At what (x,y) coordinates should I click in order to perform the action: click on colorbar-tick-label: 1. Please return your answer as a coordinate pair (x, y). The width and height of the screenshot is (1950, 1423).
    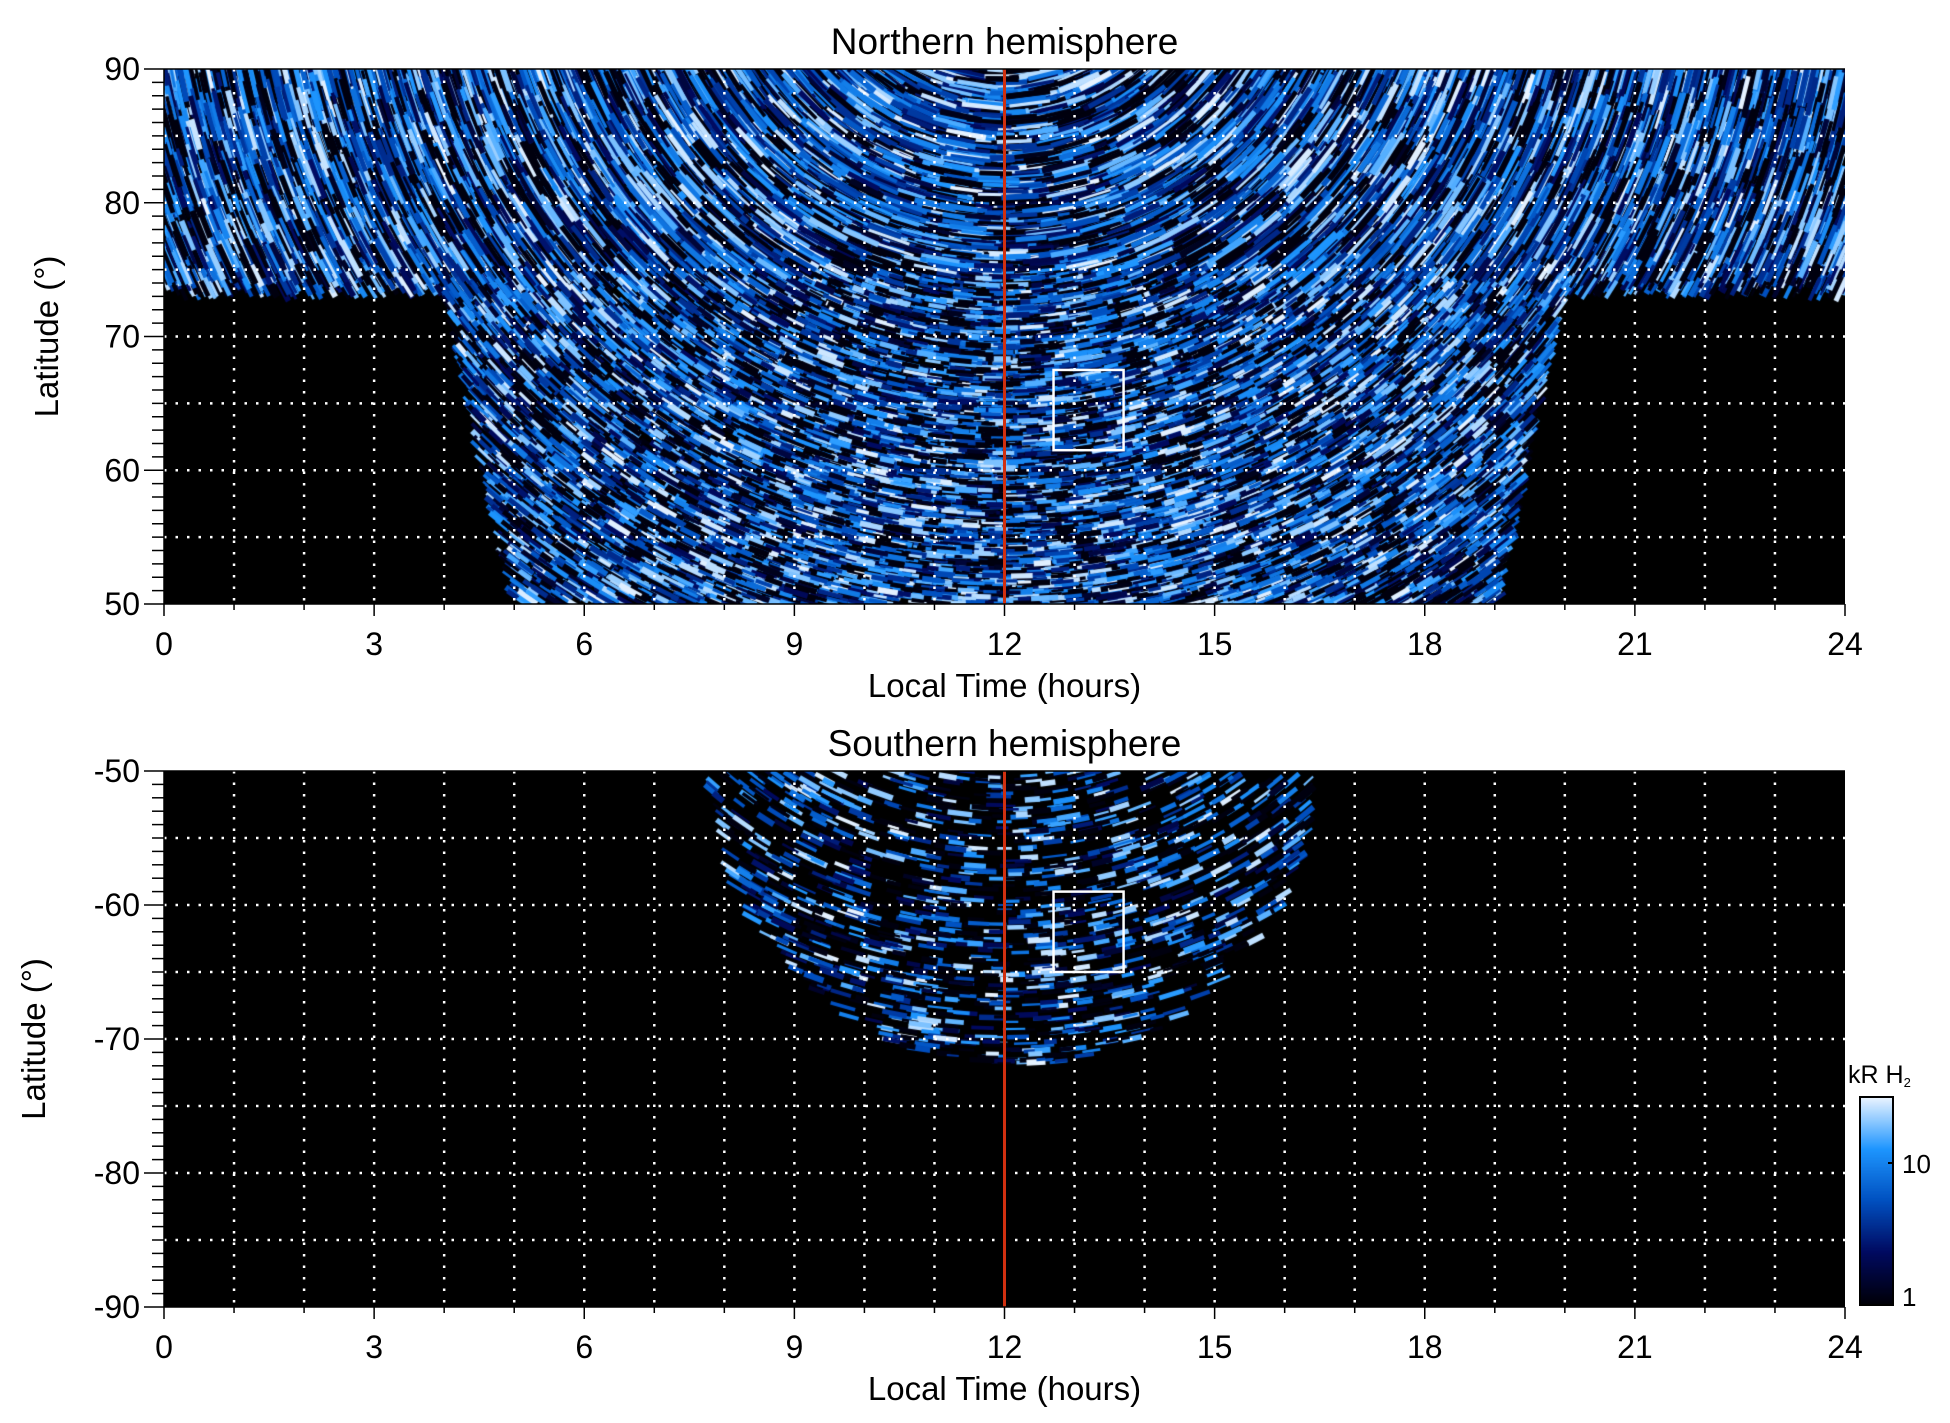
    Looking at the image, I should click on (1909, 1297).